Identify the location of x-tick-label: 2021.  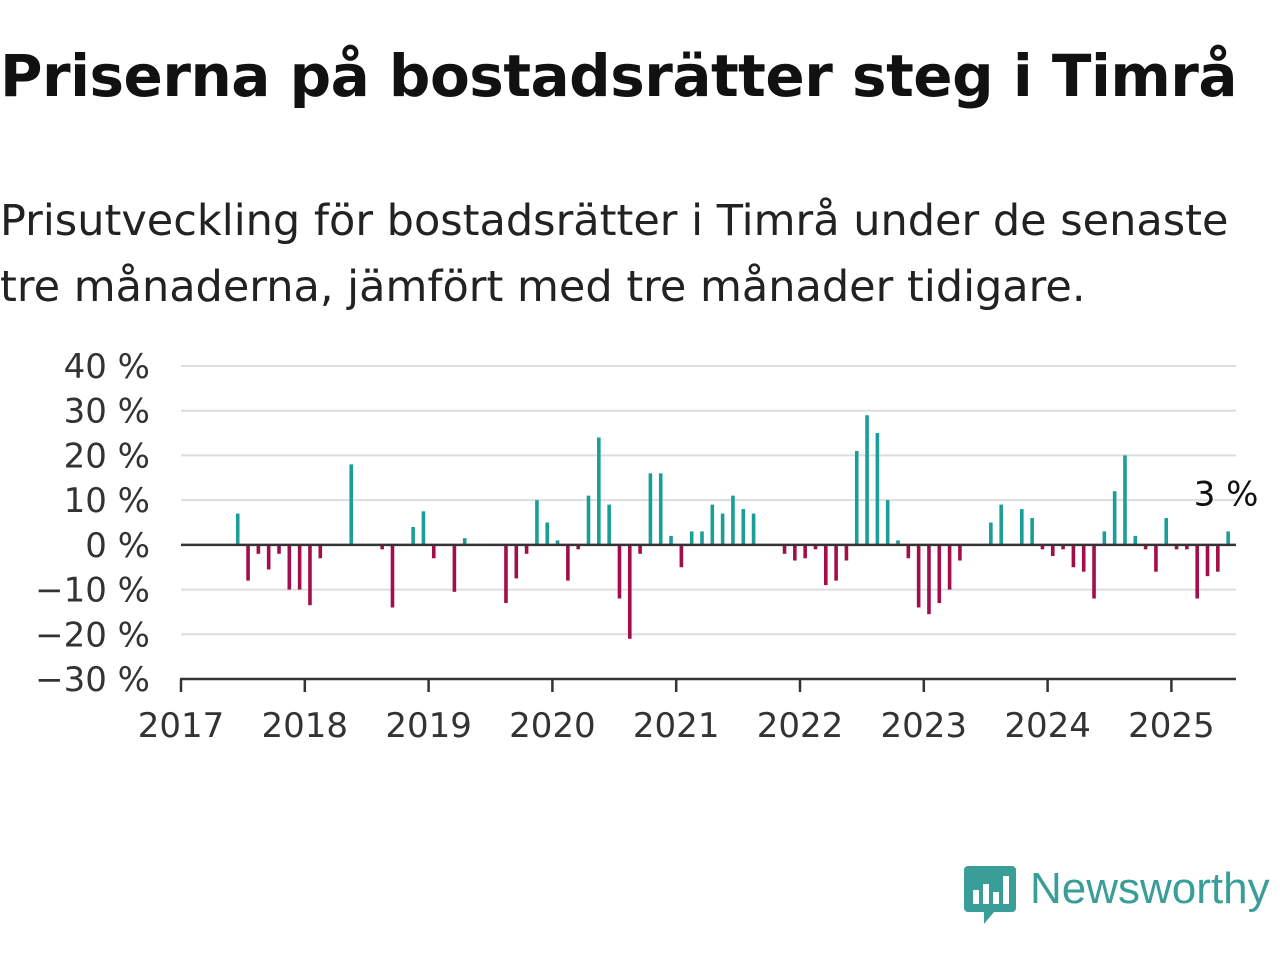
(676, 726).